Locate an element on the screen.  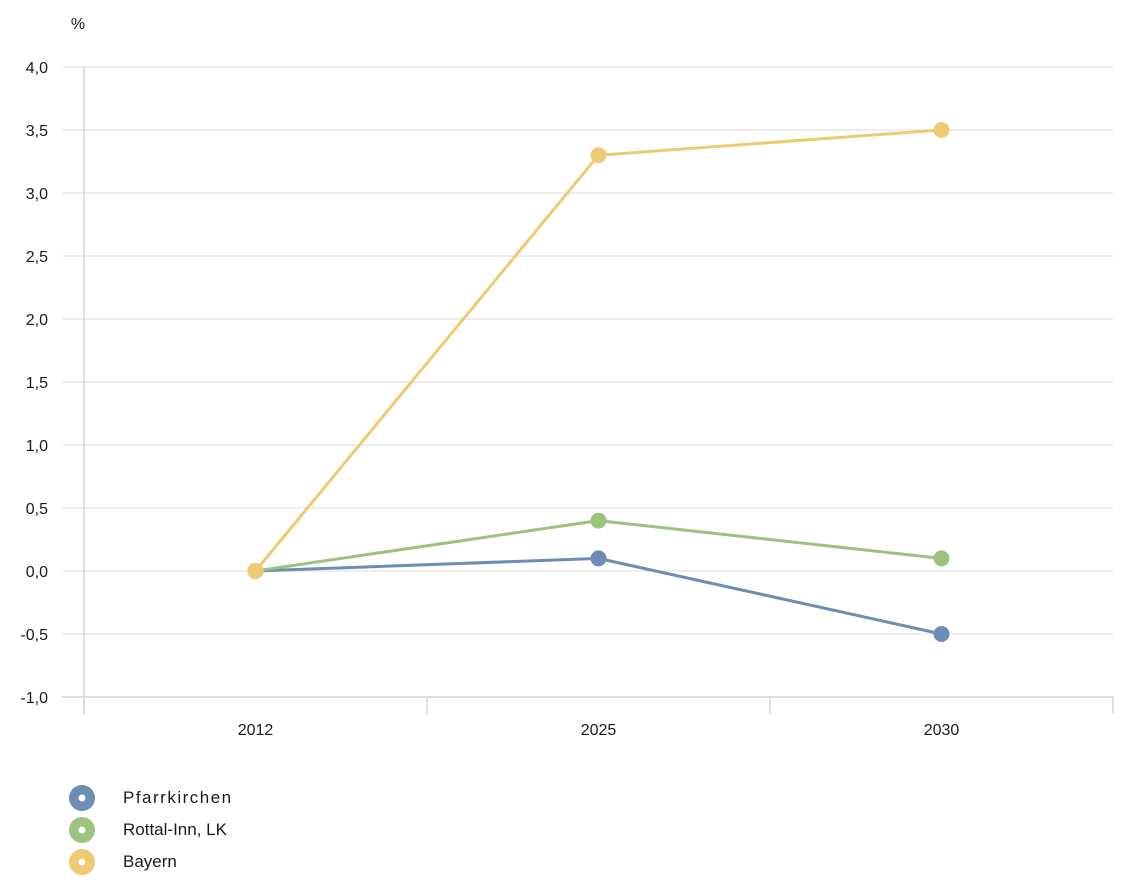
y-tick-label: 2,0 is located at coordinates (37, 320).